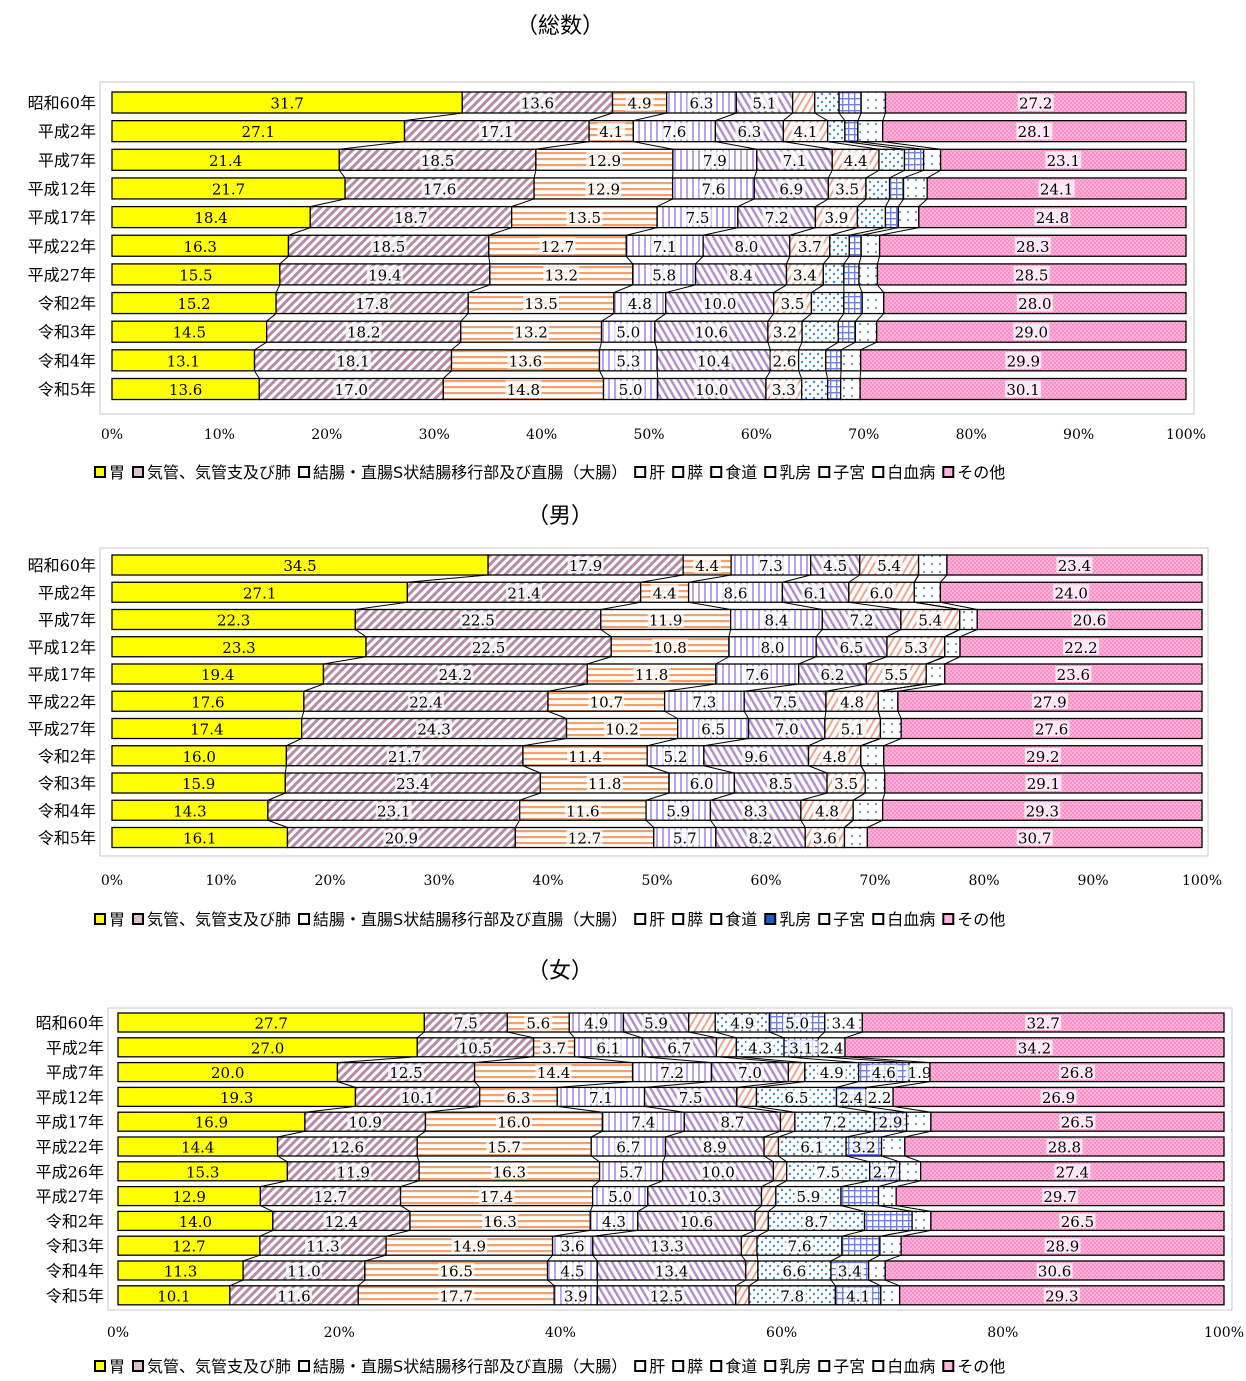 This screenshot has height=1381, width=1246. What do you see at coordinates (547, 881) in the screenshot?
I see `x-tick-label: 40%` at bounding box center [547, 881].